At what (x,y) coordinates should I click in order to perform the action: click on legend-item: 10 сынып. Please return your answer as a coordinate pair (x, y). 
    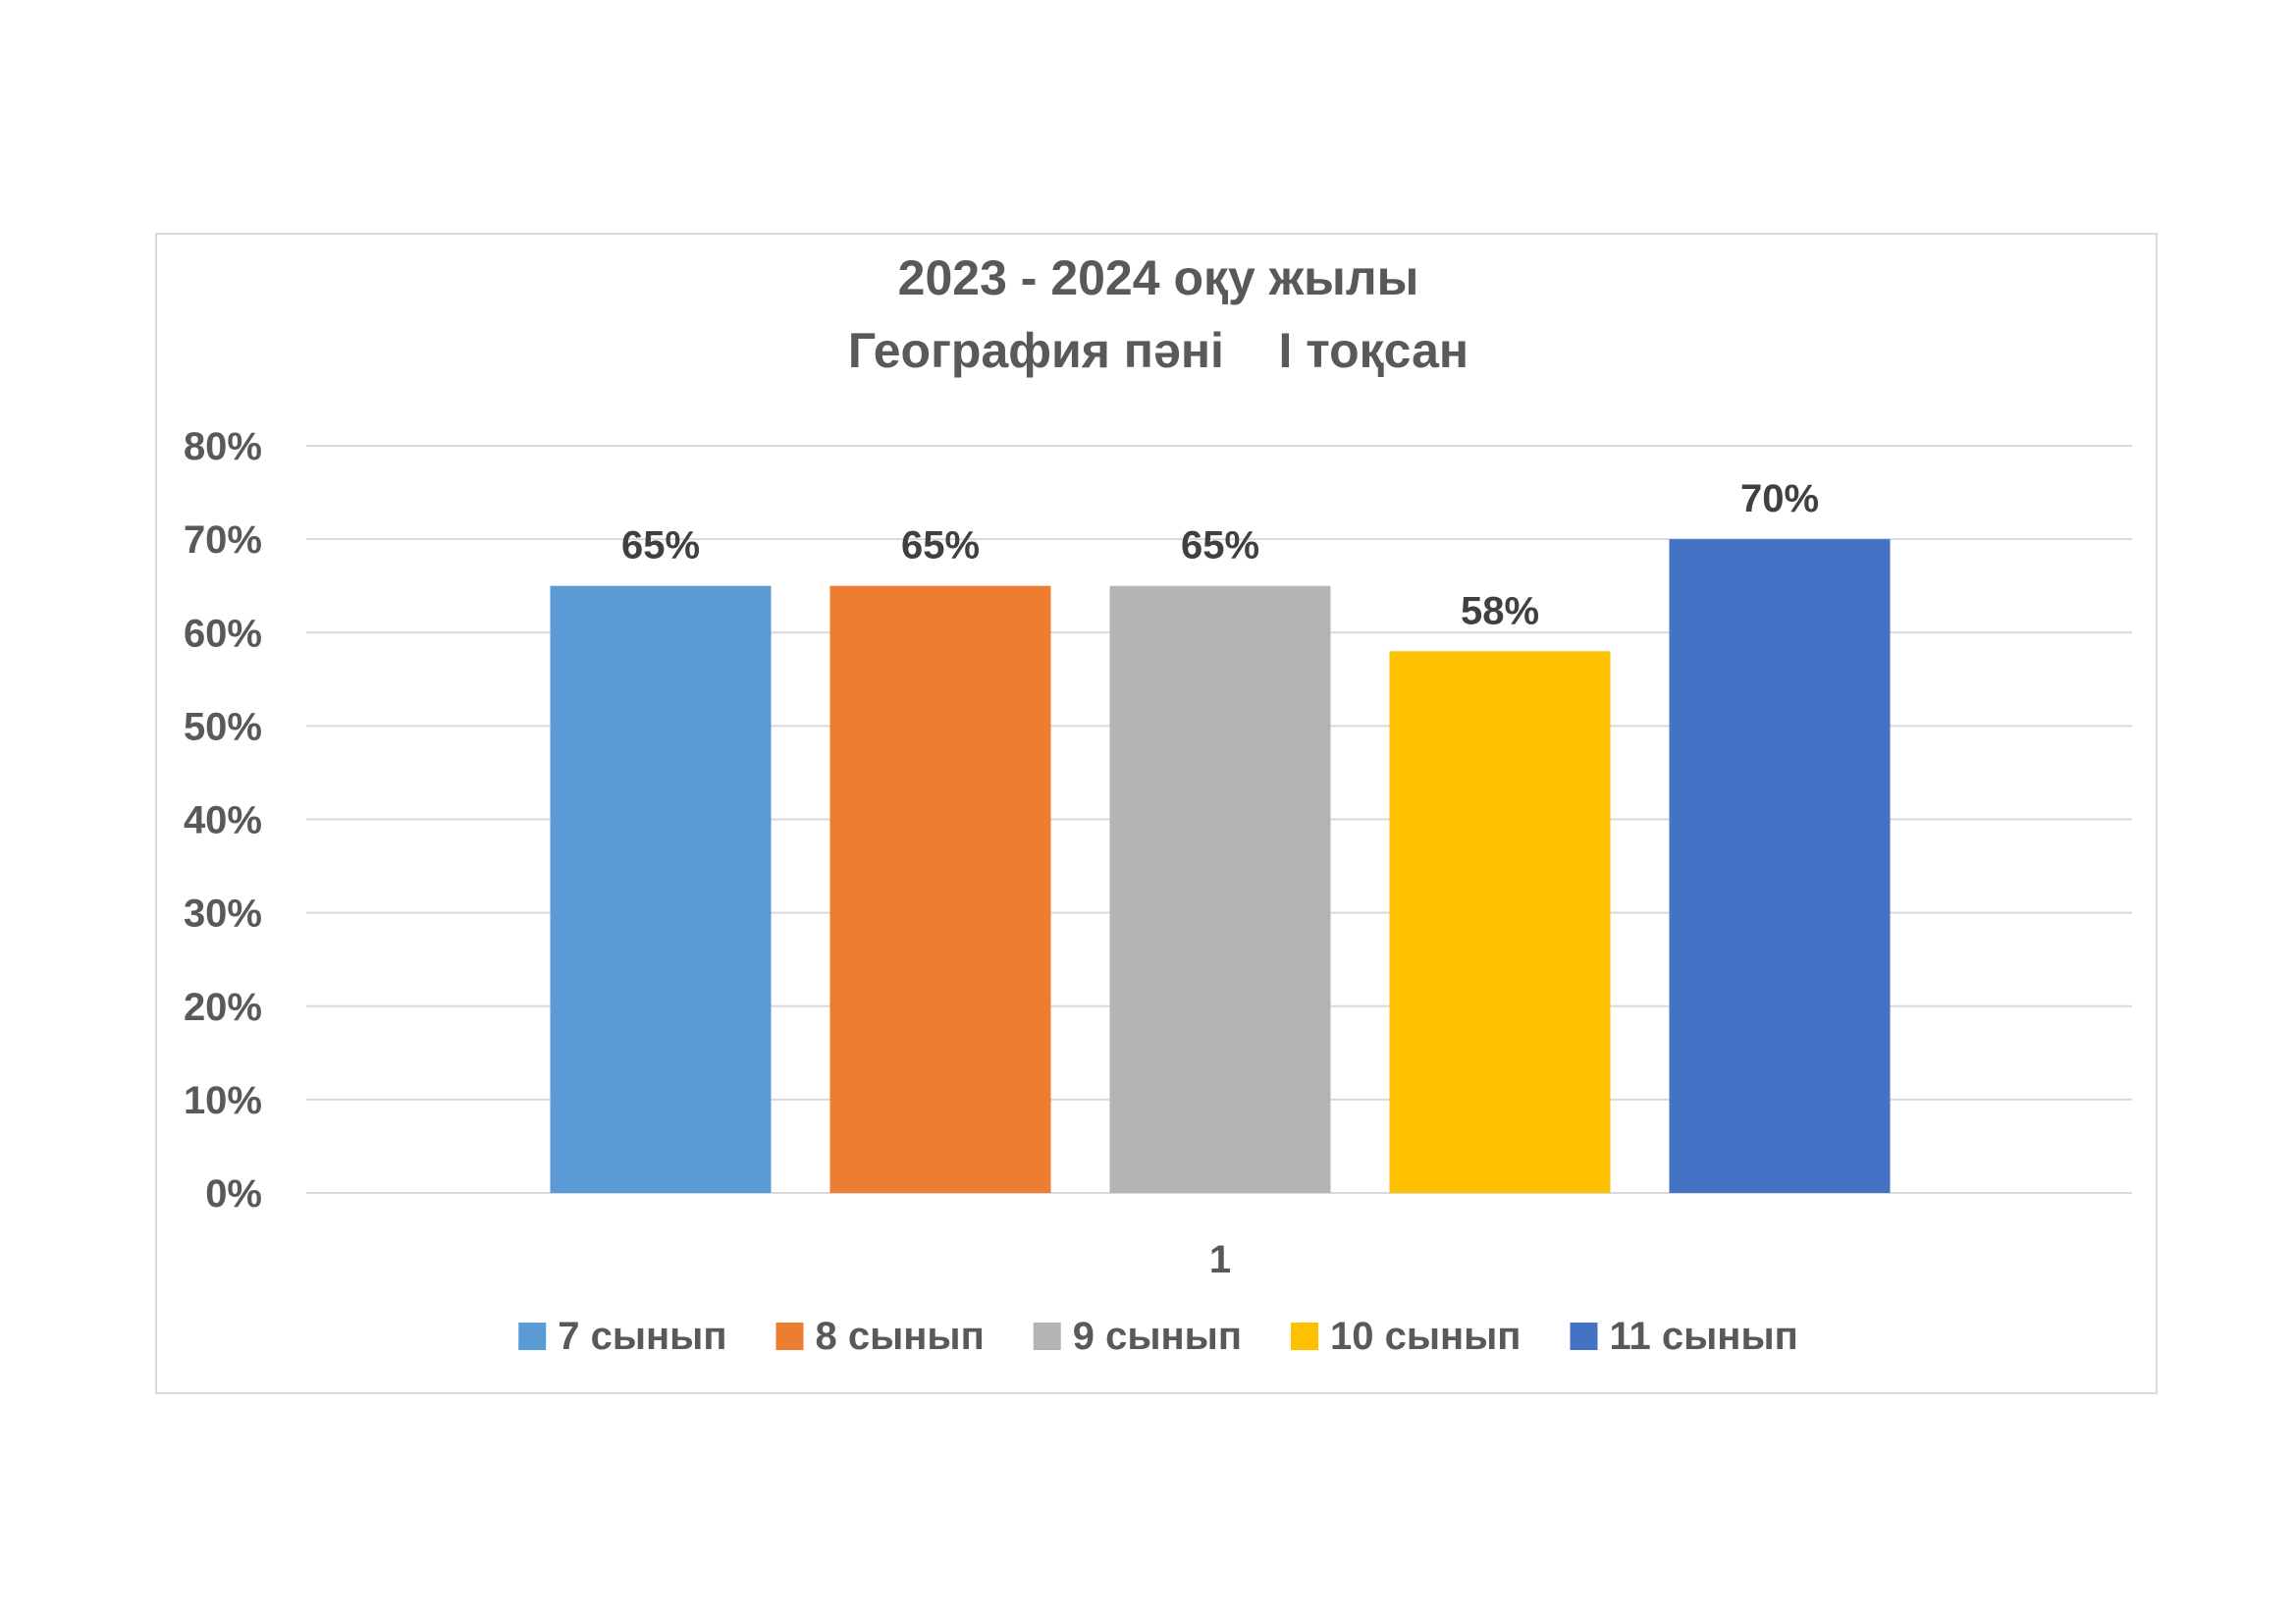
    Looking at the image, I should click on (1406, 1336).